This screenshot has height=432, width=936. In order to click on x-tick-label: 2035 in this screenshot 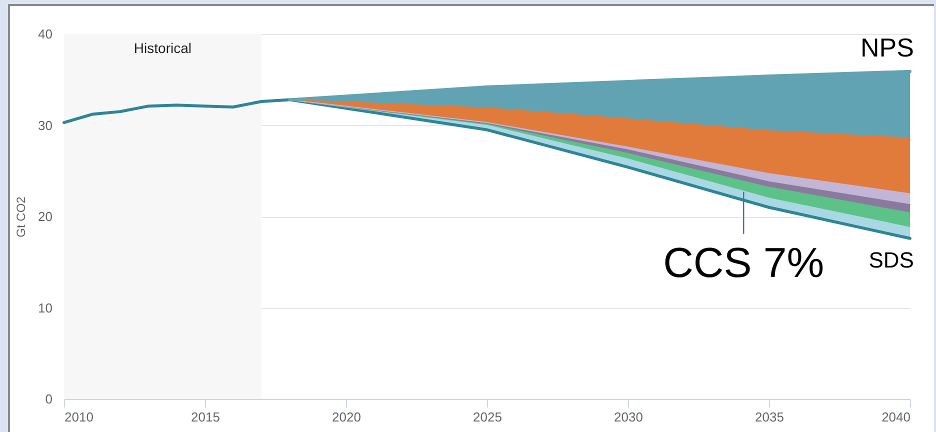, I will do `click(769, 417)`.